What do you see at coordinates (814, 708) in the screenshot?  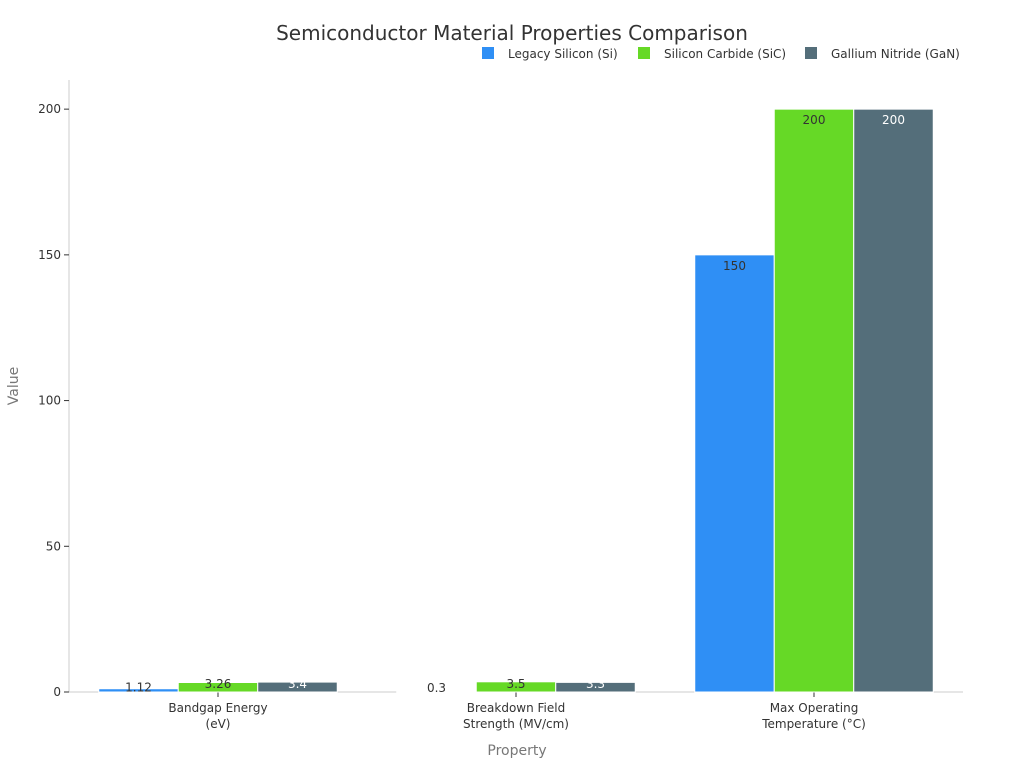 I see `x-tick-label-line: Max Operating` at bounding box center [814, 708].